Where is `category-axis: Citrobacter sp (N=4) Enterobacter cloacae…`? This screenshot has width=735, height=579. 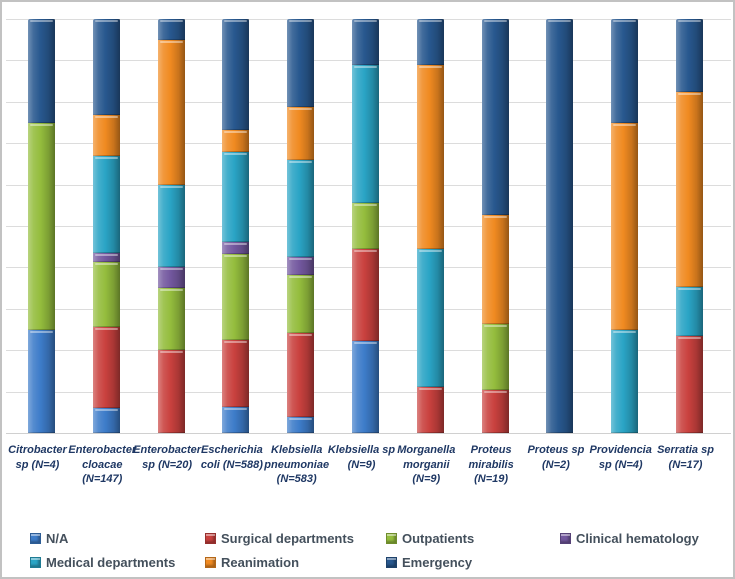
category-axis: Citrobacter sp (N=4) Enterobacter cloacae… is located at coordinates (369, 474).